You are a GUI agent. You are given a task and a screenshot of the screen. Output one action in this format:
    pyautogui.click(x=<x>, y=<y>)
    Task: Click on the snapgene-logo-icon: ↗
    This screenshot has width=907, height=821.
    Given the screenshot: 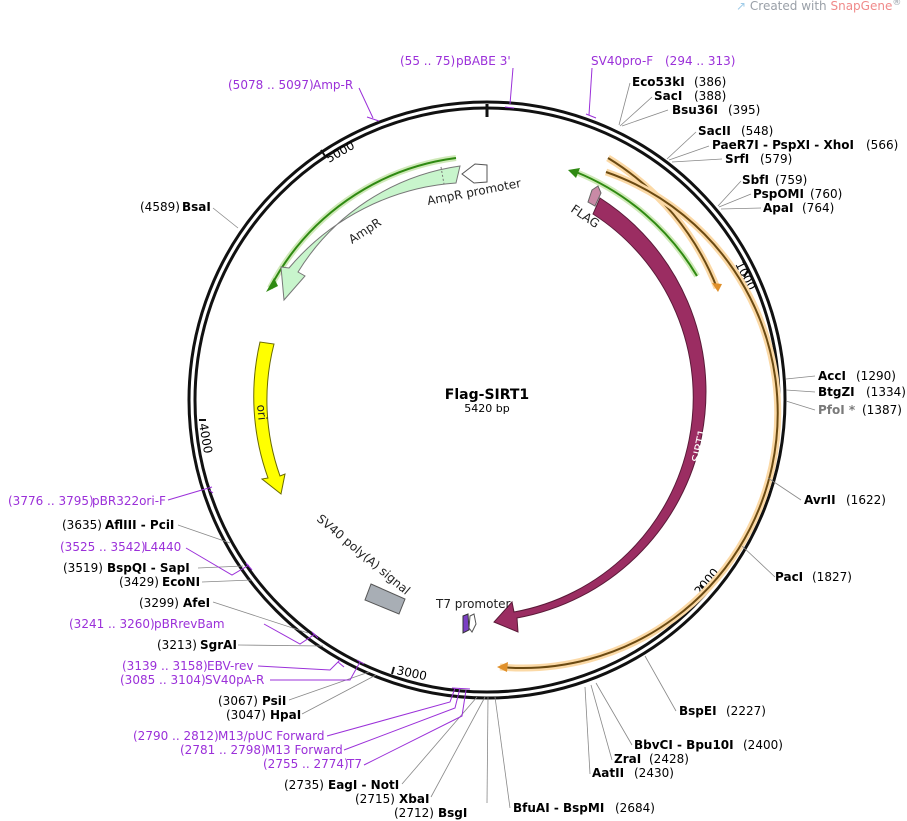 What is the action you would take?
    pyautogui.click(x=741, y=6)
    